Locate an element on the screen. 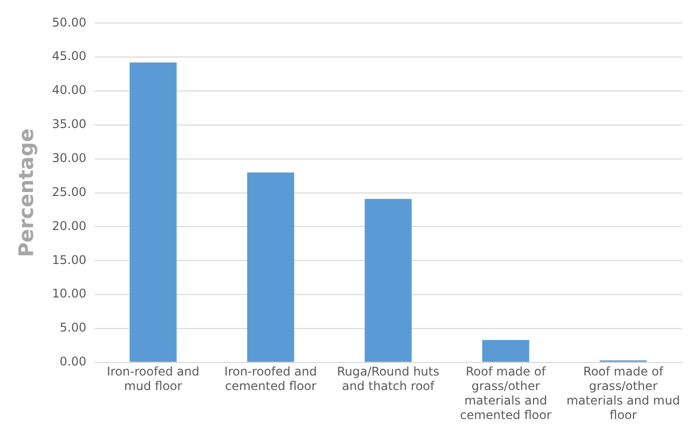 Image resolution: width=697 pixels, height=434 pixels. x-tick-label: Iron-roofed and cemented floor is located at coordinates (270, 379).